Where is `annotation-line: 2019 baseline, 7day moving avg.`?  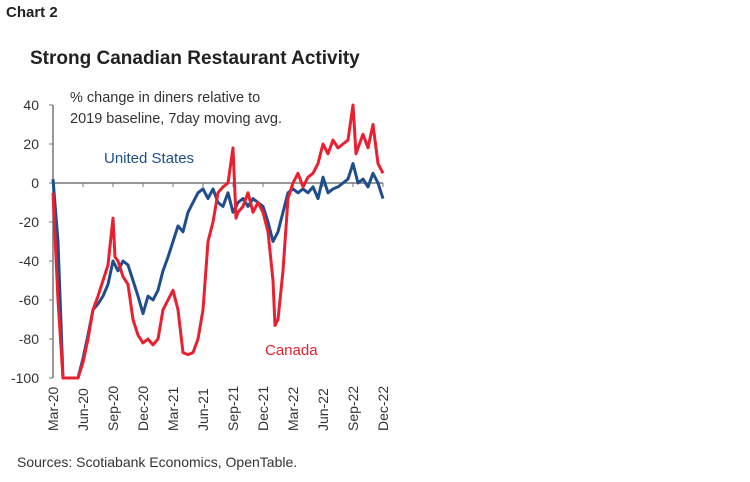
annotation-line: 2019 baseline, 7day moving avg. is located at coordinates (176, 119).